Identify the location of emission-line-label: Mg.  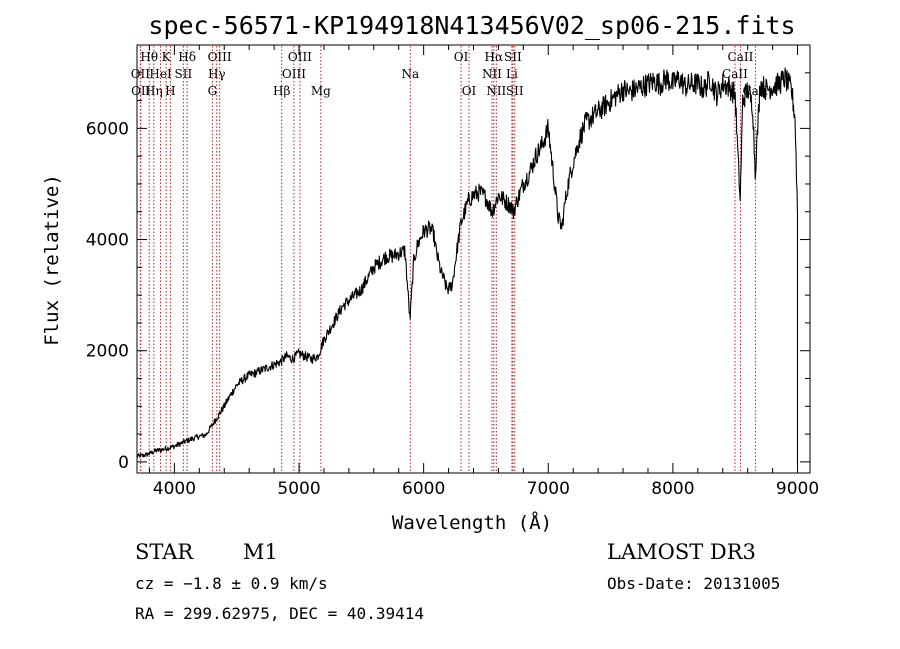
(321, 91).